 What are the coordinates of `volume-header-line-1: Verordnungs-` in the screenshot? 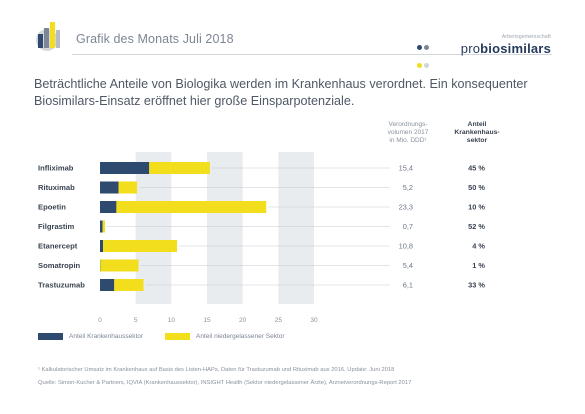 It's located at (408, 124).